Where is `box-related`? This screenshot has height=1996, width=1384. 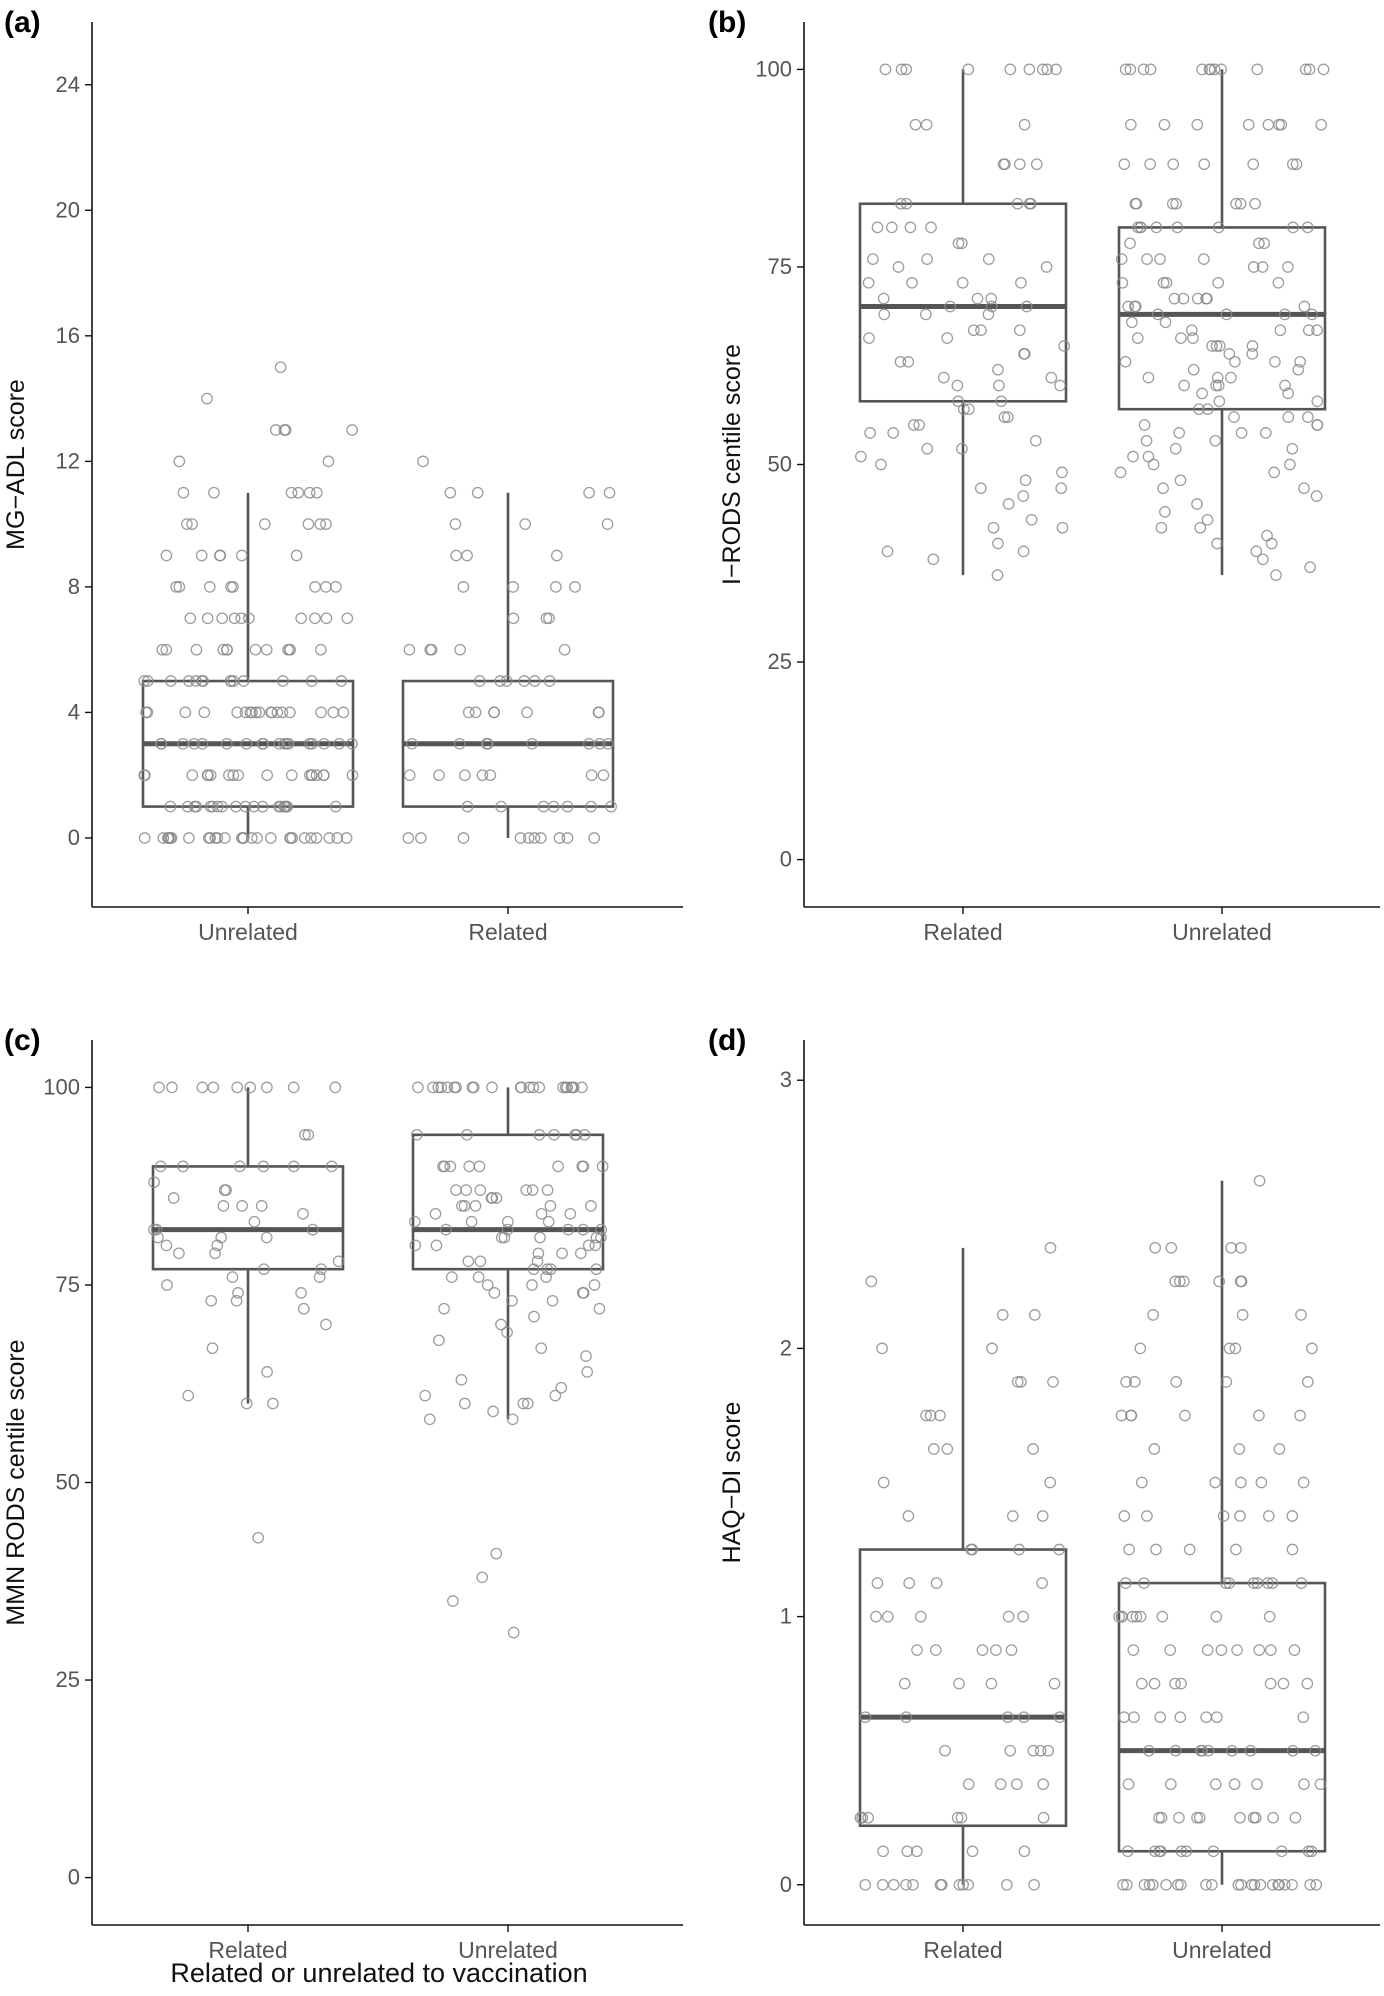 box-related is located at coordinates (508, 665).